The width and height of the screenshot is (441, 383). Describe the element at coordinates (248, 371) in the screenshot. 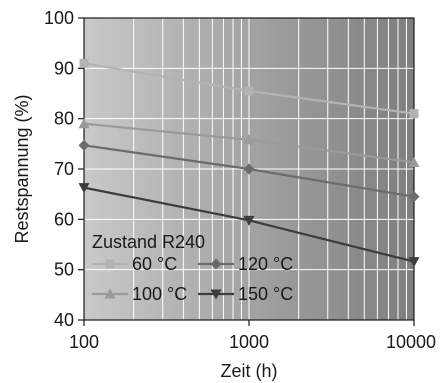

I see `x-axis-title: Zeit (h)` at that location.